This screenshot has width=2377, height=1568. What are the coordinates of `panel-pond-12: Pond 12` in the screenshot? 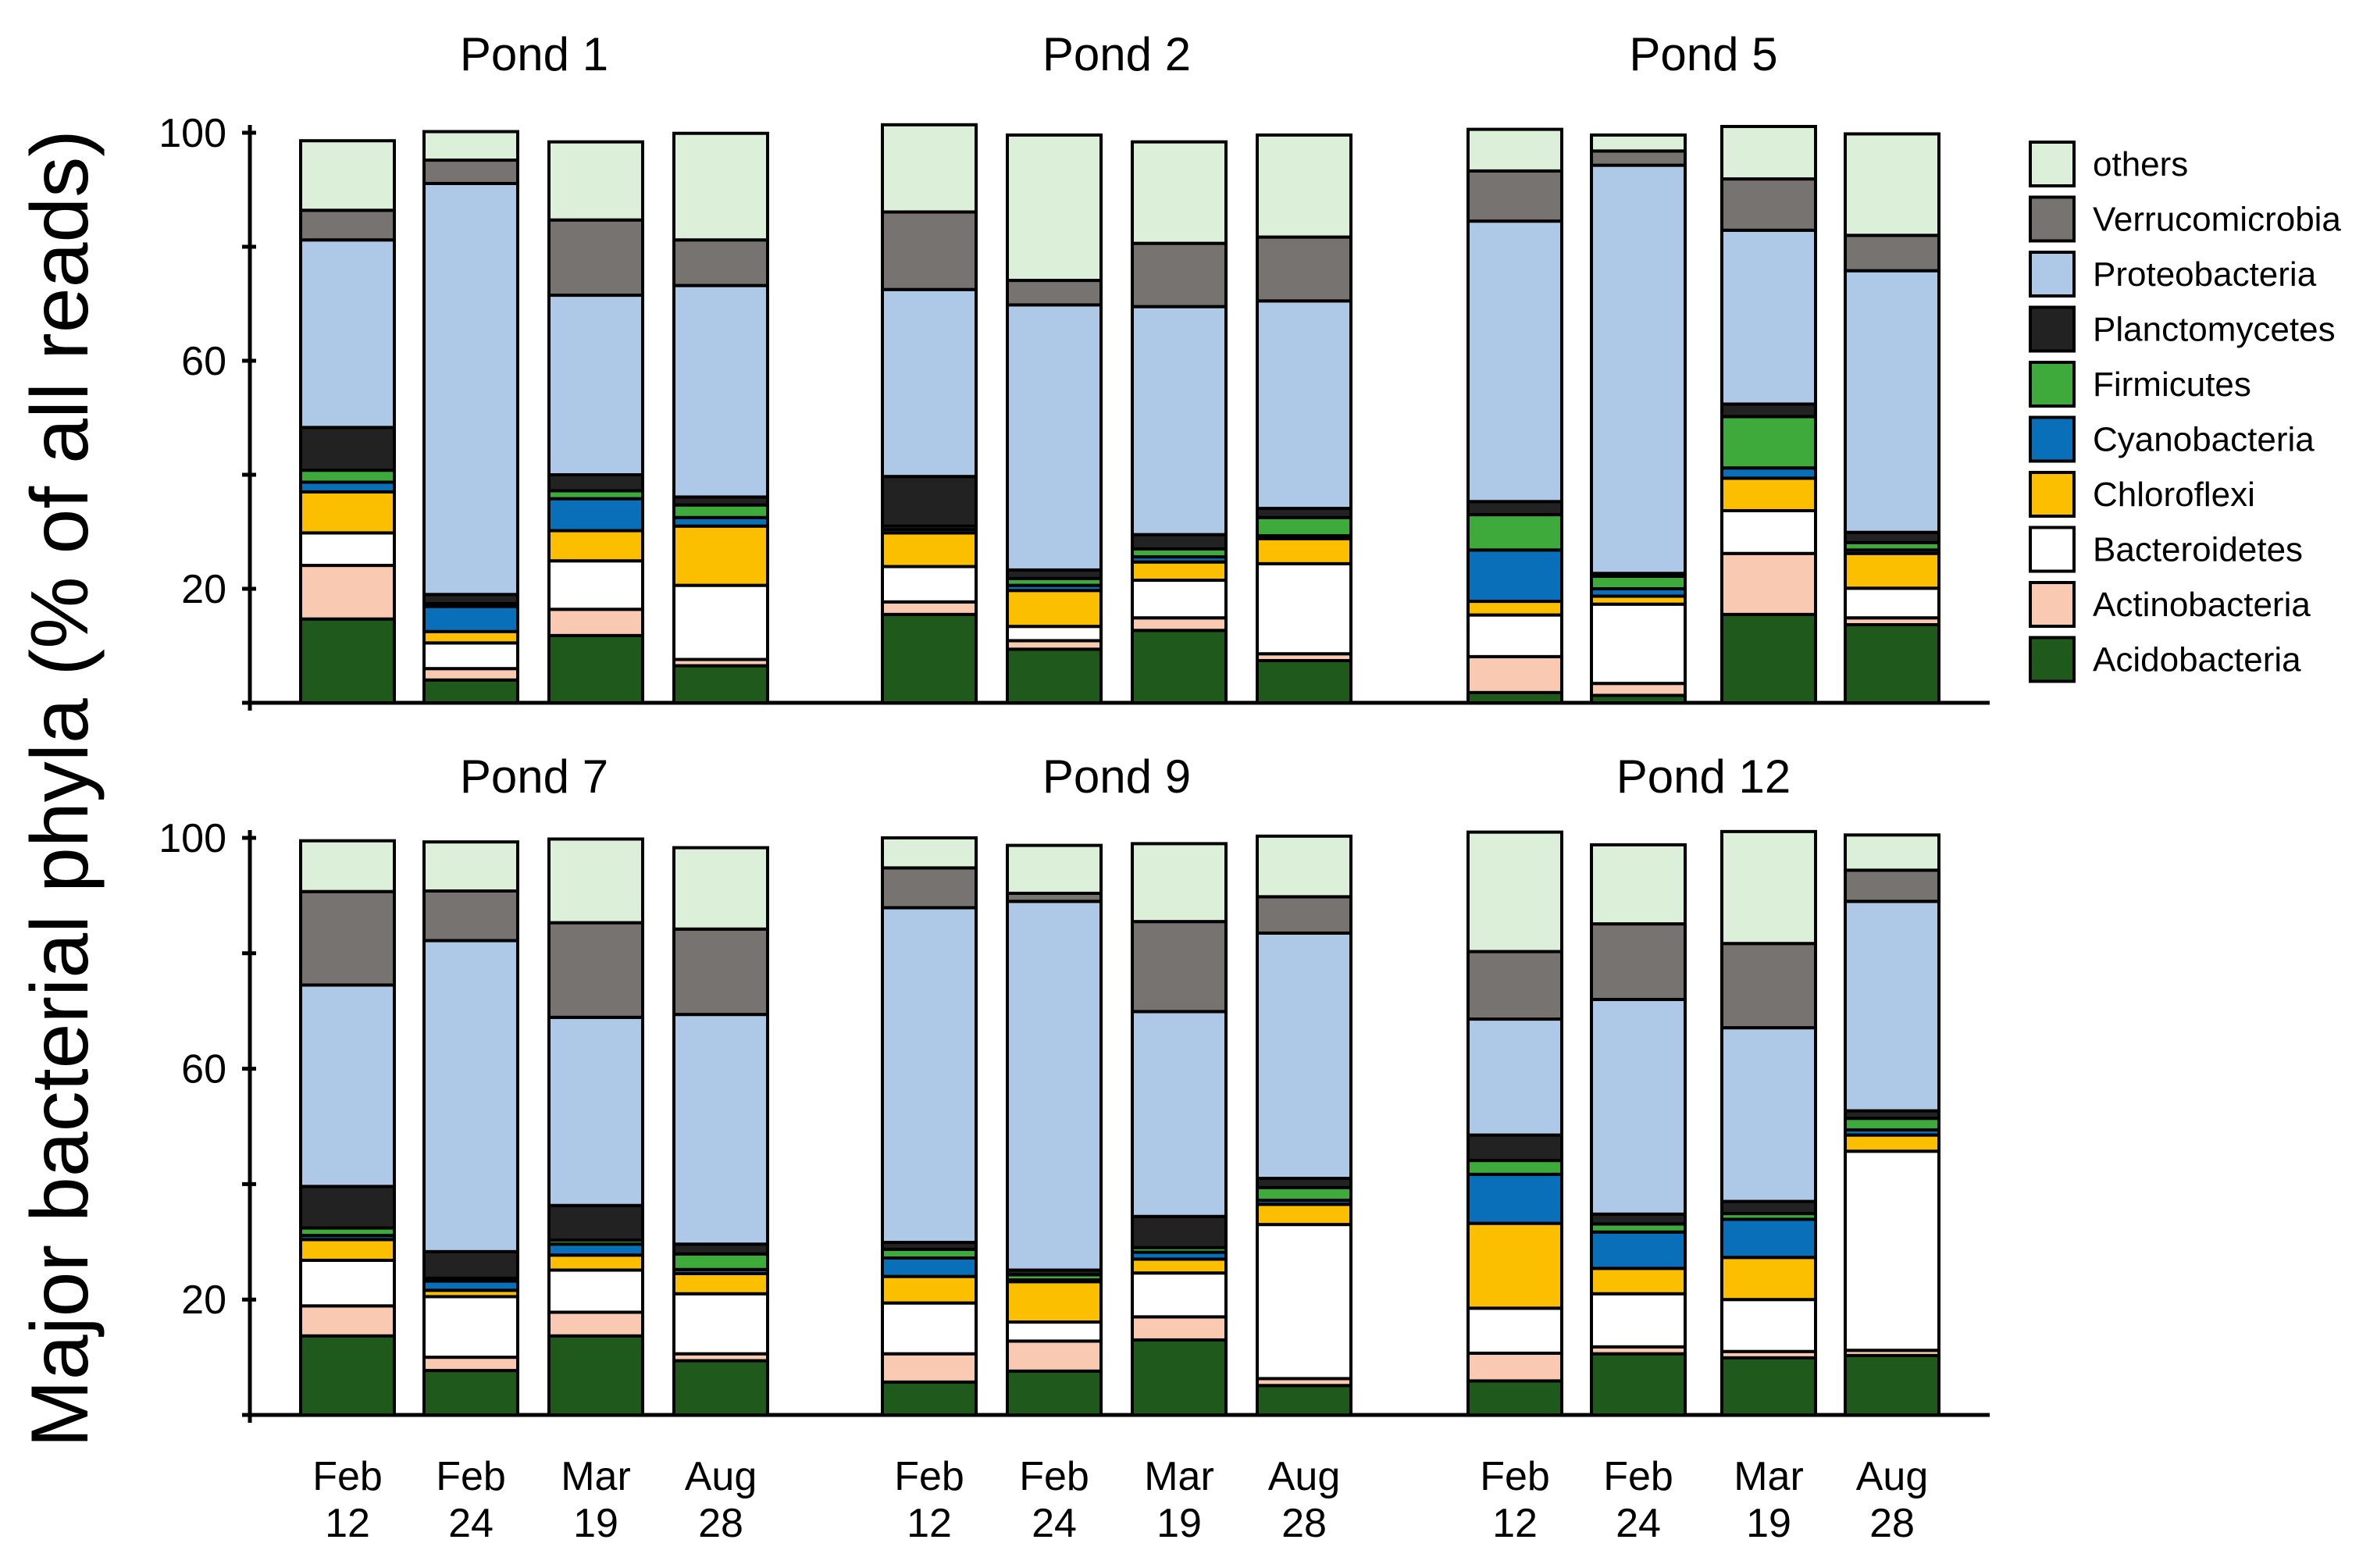 It's located at (1703, 1083).